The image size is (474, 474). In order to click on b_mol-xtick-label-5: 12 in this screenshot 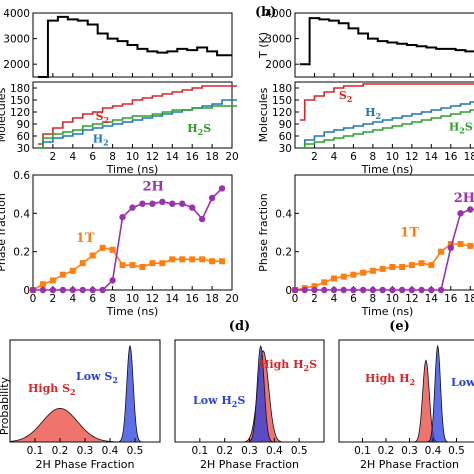, I will do `click(411, 157)`.